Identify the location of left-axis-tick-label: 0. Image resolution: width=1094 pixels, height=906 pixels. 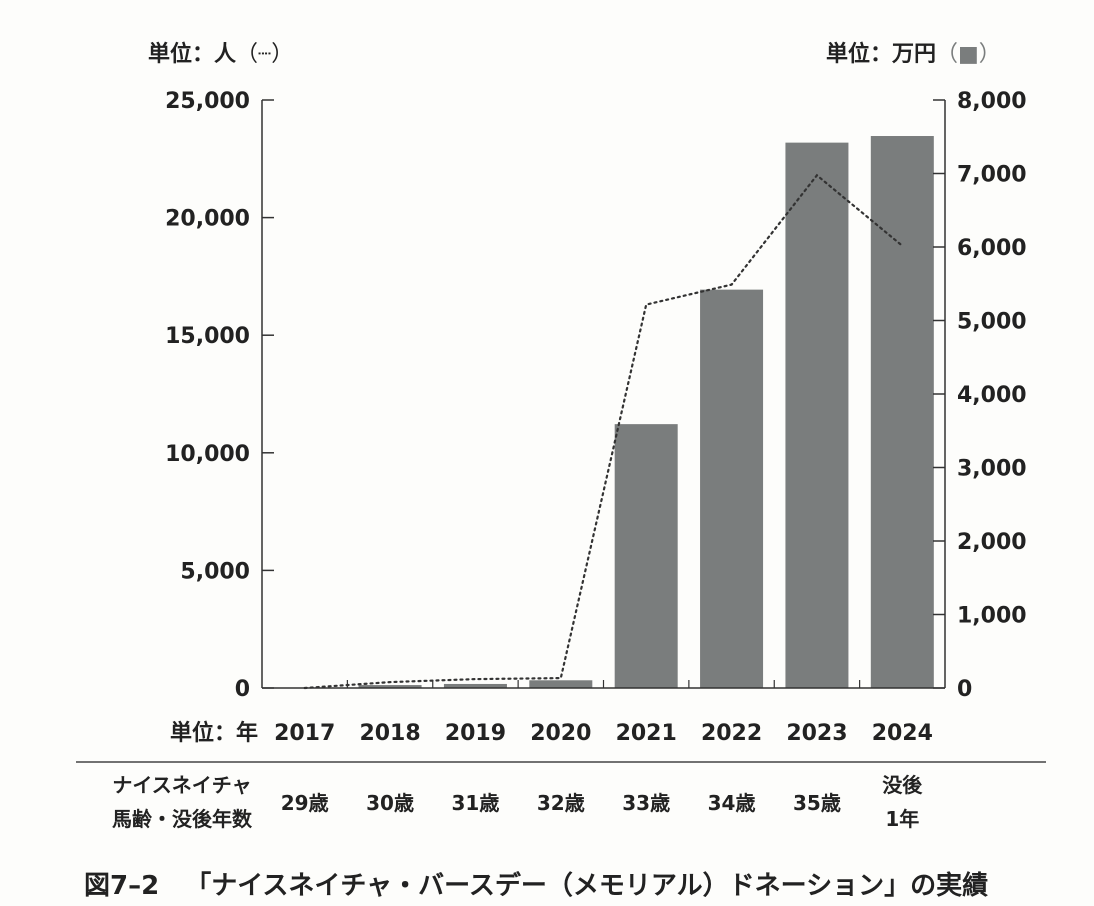
(242, 689).